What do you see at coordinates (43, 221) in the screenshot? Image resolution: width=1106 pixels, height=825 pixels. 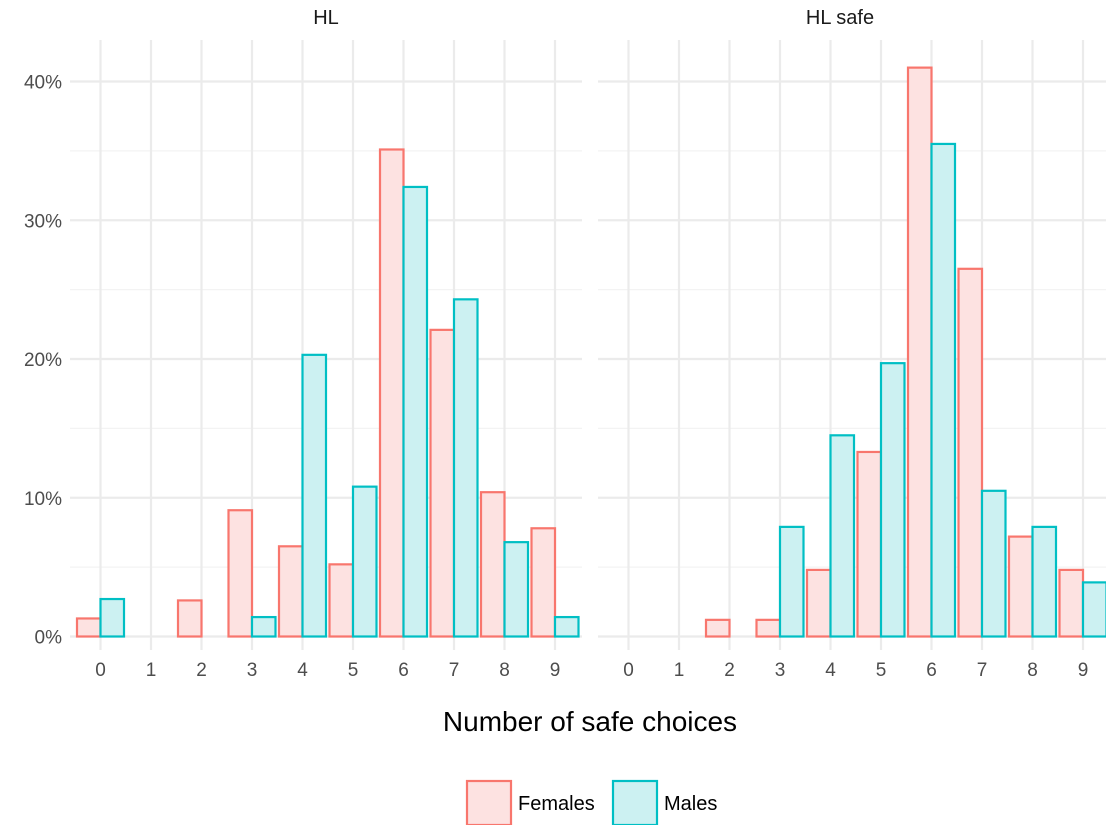 I see `y-tick-label: 30%` at bounding box center [43, 221].